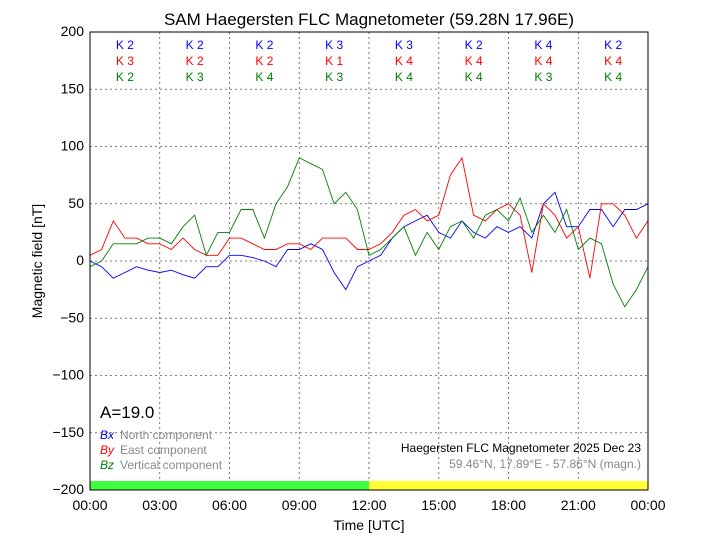  Describe the element at coordinates (107, 435) in the screenshot. I see `legend-bx-symbol: Bx` at that location.